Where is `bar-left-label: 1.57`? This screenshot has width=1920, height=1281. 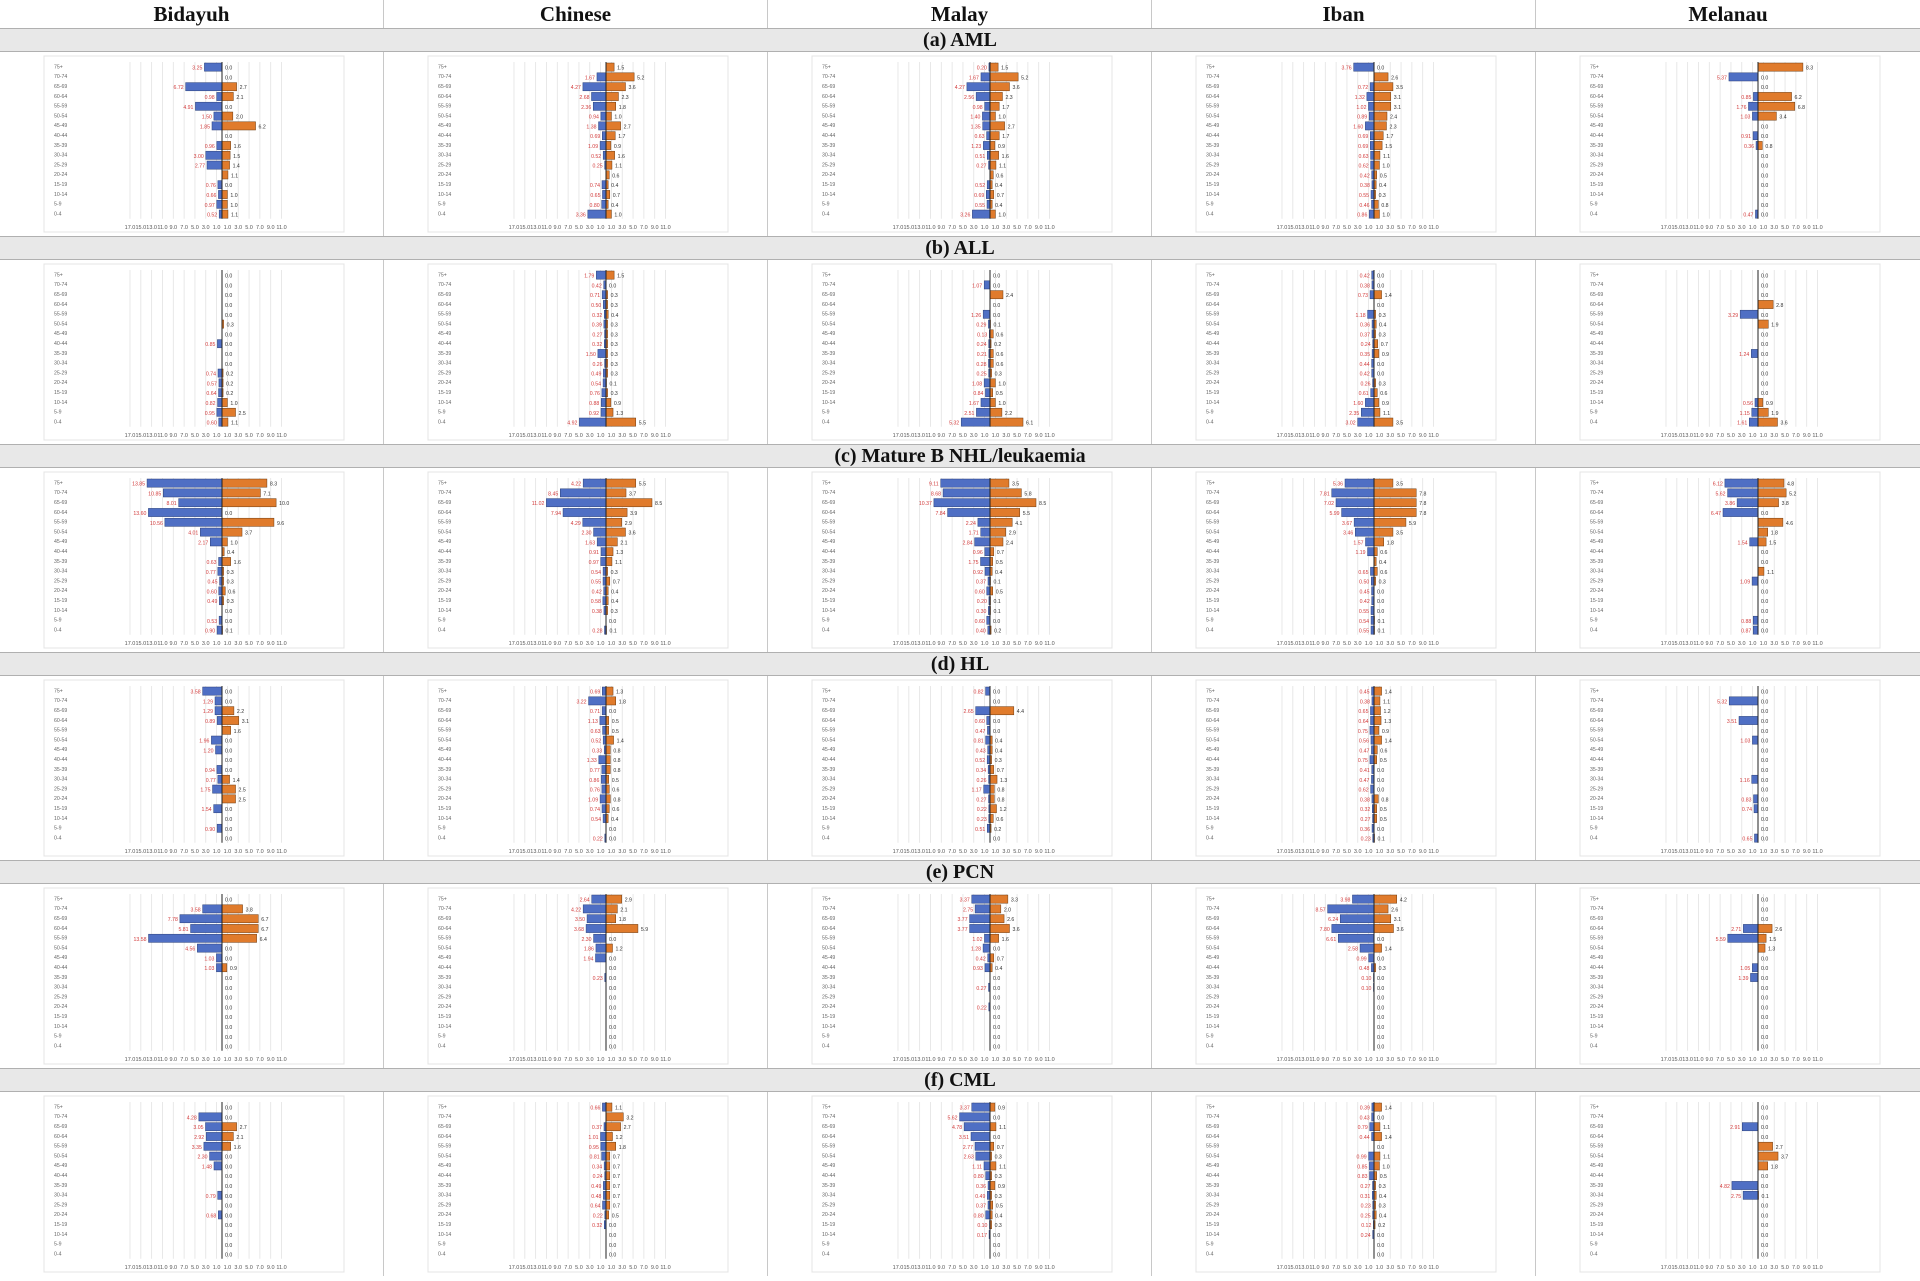 bar-left-label: 1.57 is located at coordinates (1358, 543).